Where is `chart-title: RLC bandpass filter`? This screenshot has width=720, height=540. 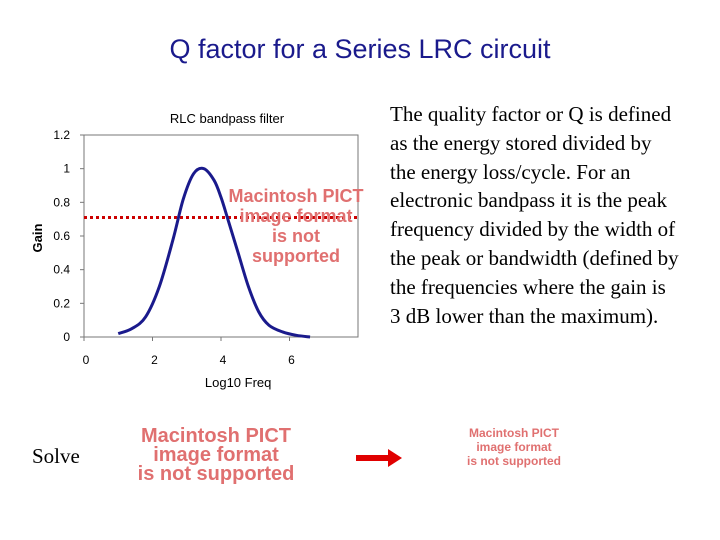 chart-title: RLC bandpass filter is located at coordinates (227, 118).